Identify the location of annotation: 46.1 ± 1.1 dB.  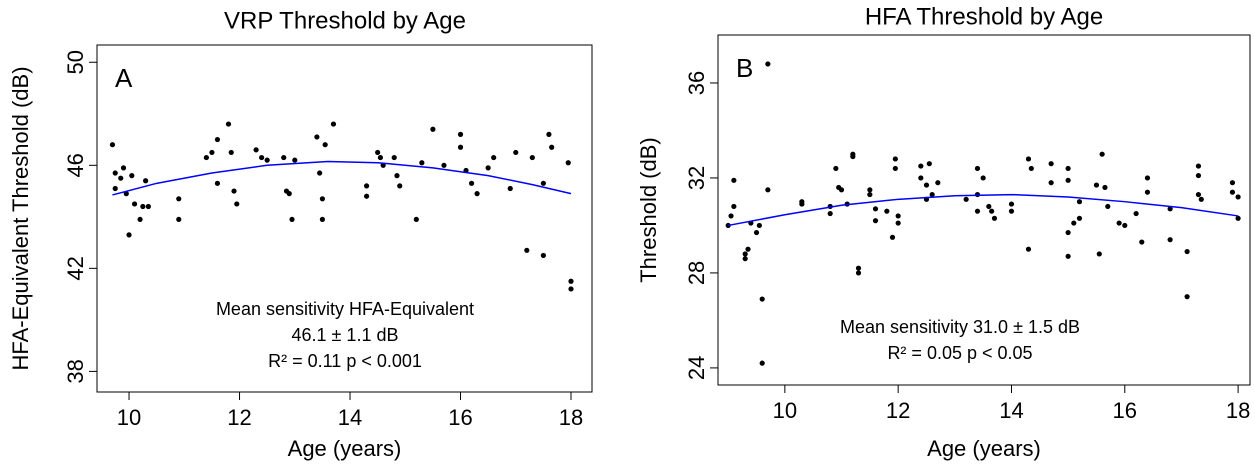
(345, 335).